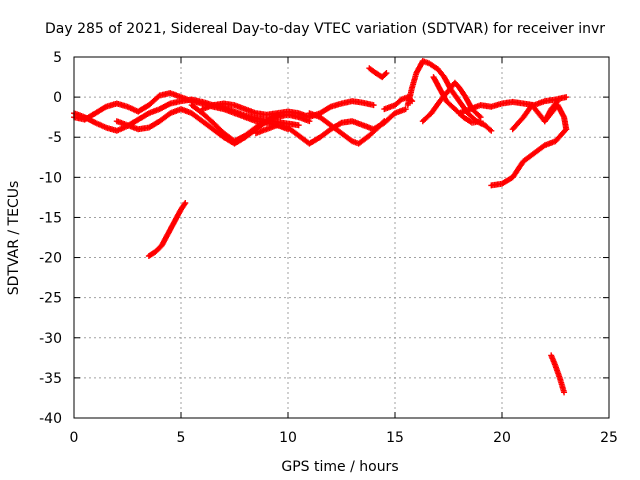 The image size is (640, 480). I want to click on x-tick-label: 25, so click(609, 438).